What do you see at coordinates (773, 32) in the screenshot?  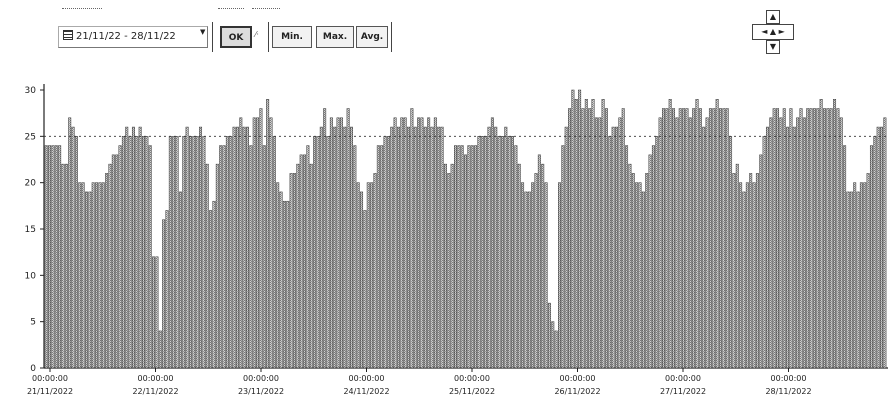 I see `pan-horizontal-control: ◄ ▲ ►` at bounding box center [773, 32].